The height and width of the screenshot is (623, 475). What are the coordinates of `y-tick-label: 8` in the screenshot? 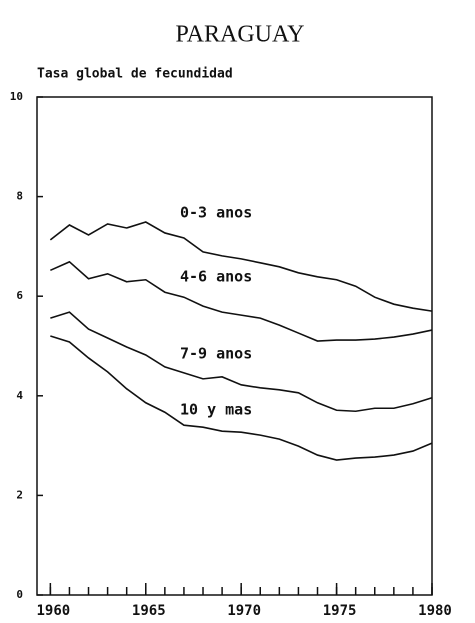 It's located at (19, 196).